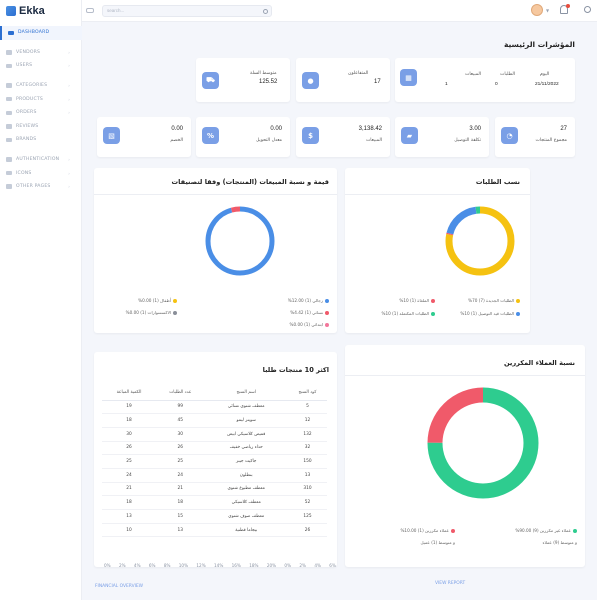  What do you see at coordinates (220, 565) in the screenshot?
I see `x-axis-ticks: 0% 2% 4% 6% 8% 10% 12% 14% 16% 18% 20% 0% 2% 4% 6%` at bounding box center [220, 565].